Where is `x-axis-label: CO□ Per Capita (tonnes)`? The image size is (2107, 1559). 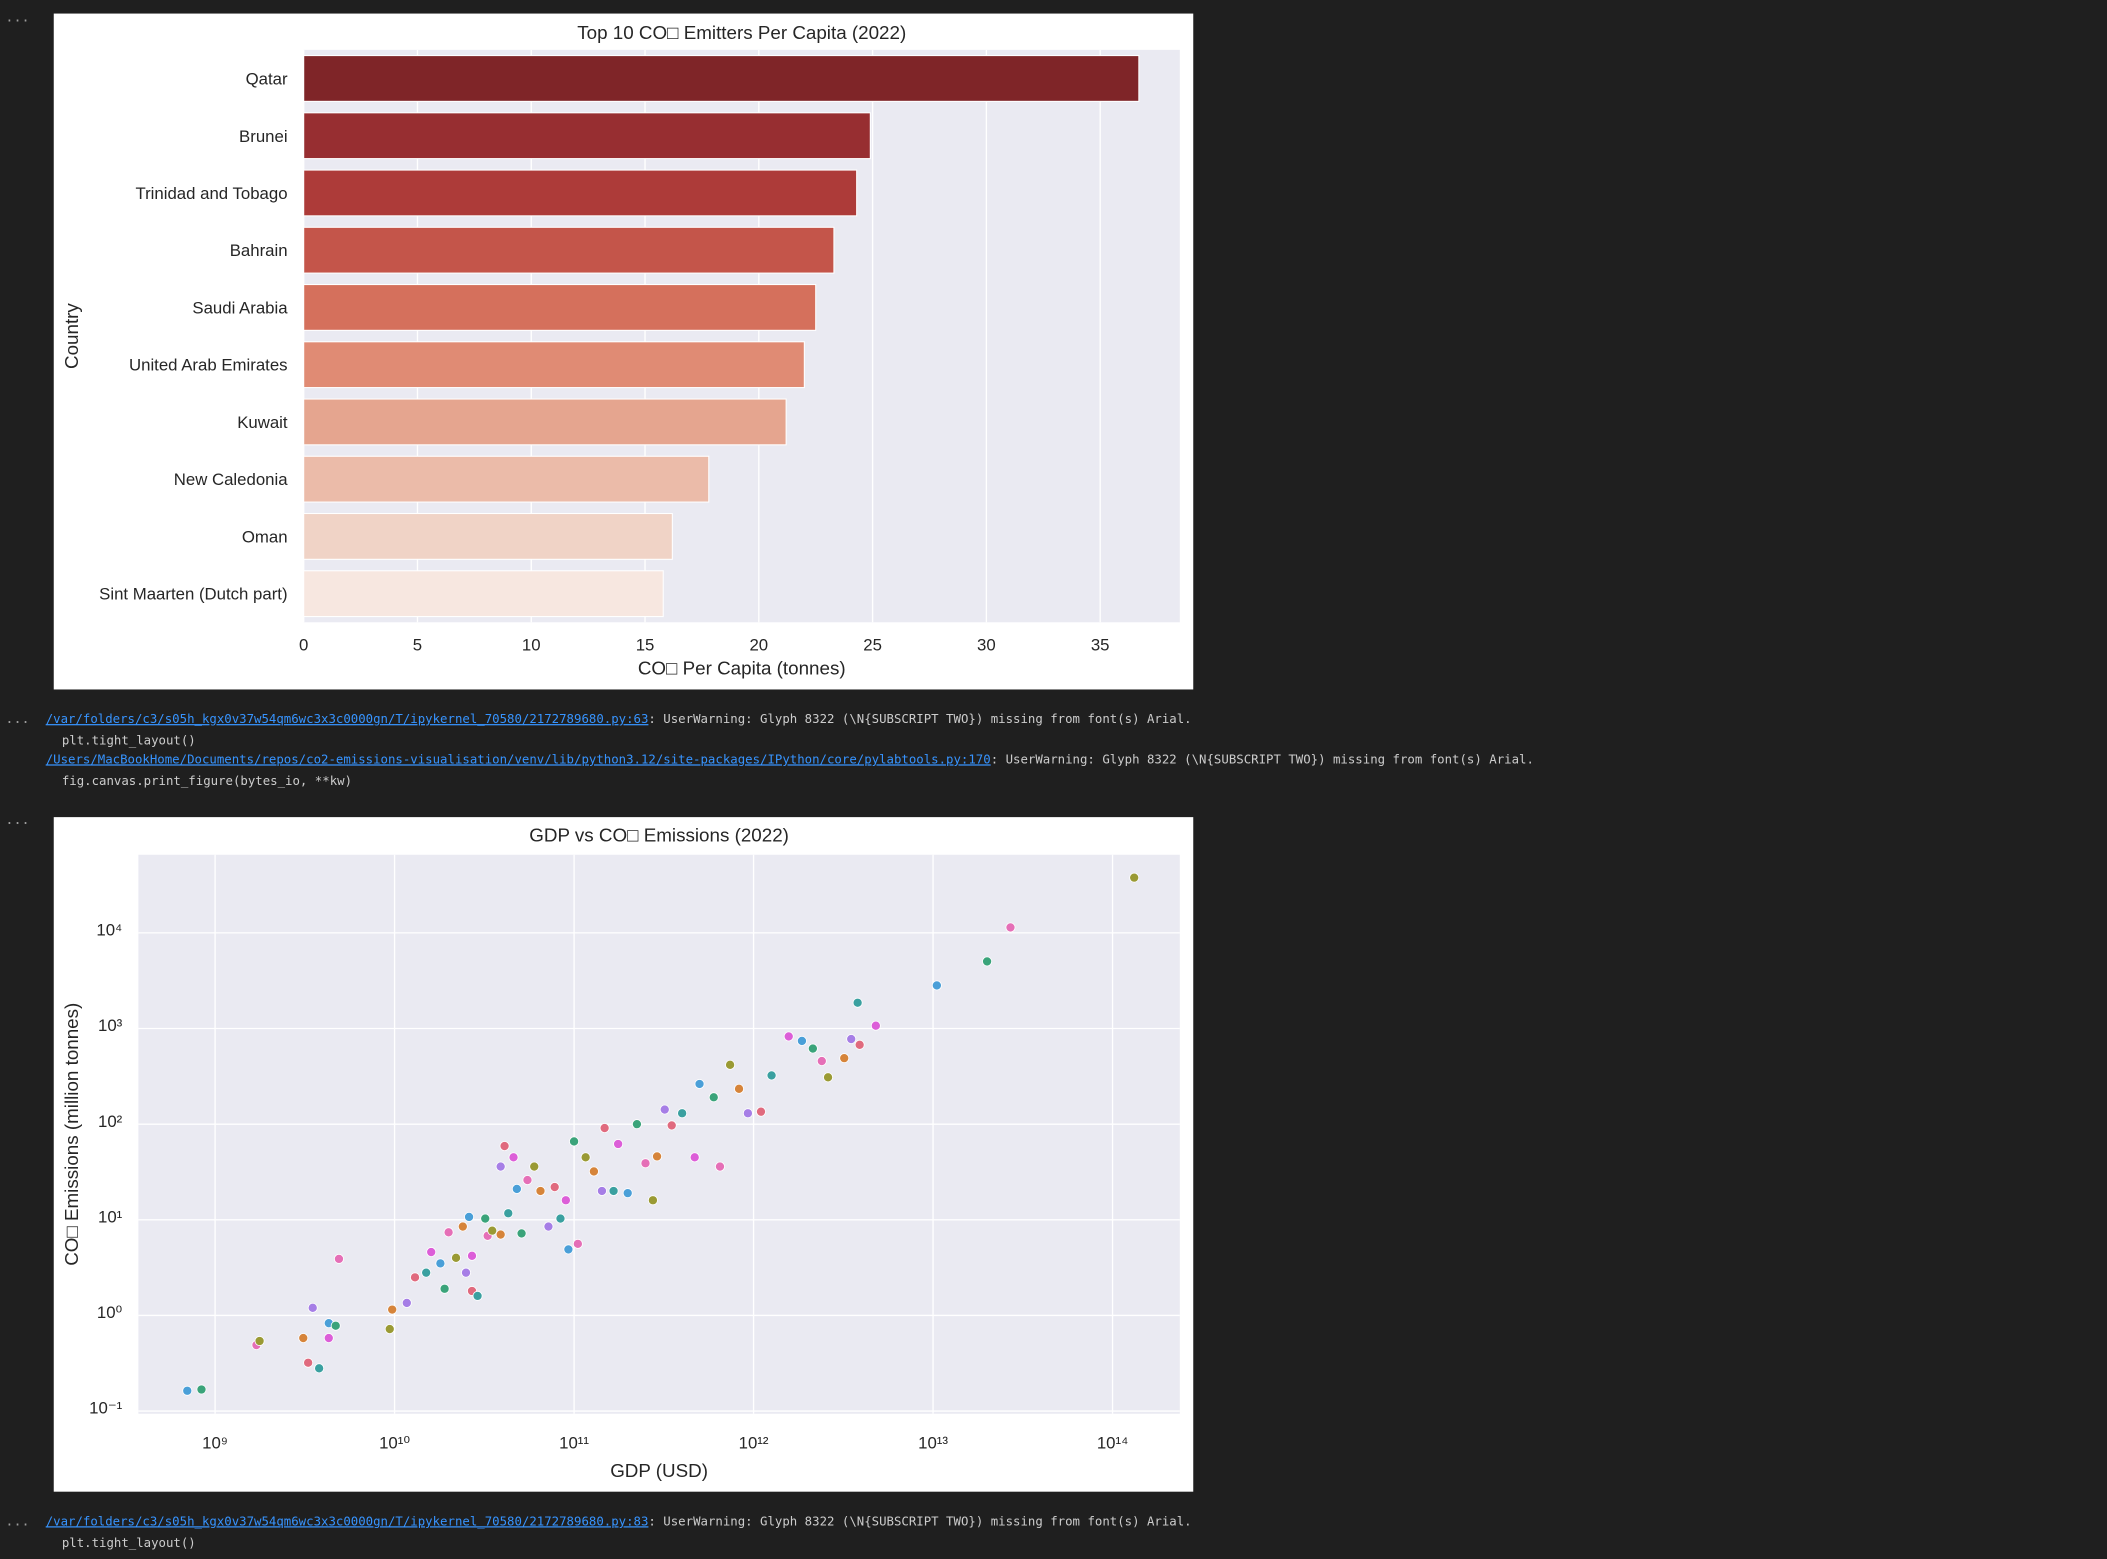
x-axis-label: CO□ Per Capita (tonnes) is located at coordinates (742, 668).